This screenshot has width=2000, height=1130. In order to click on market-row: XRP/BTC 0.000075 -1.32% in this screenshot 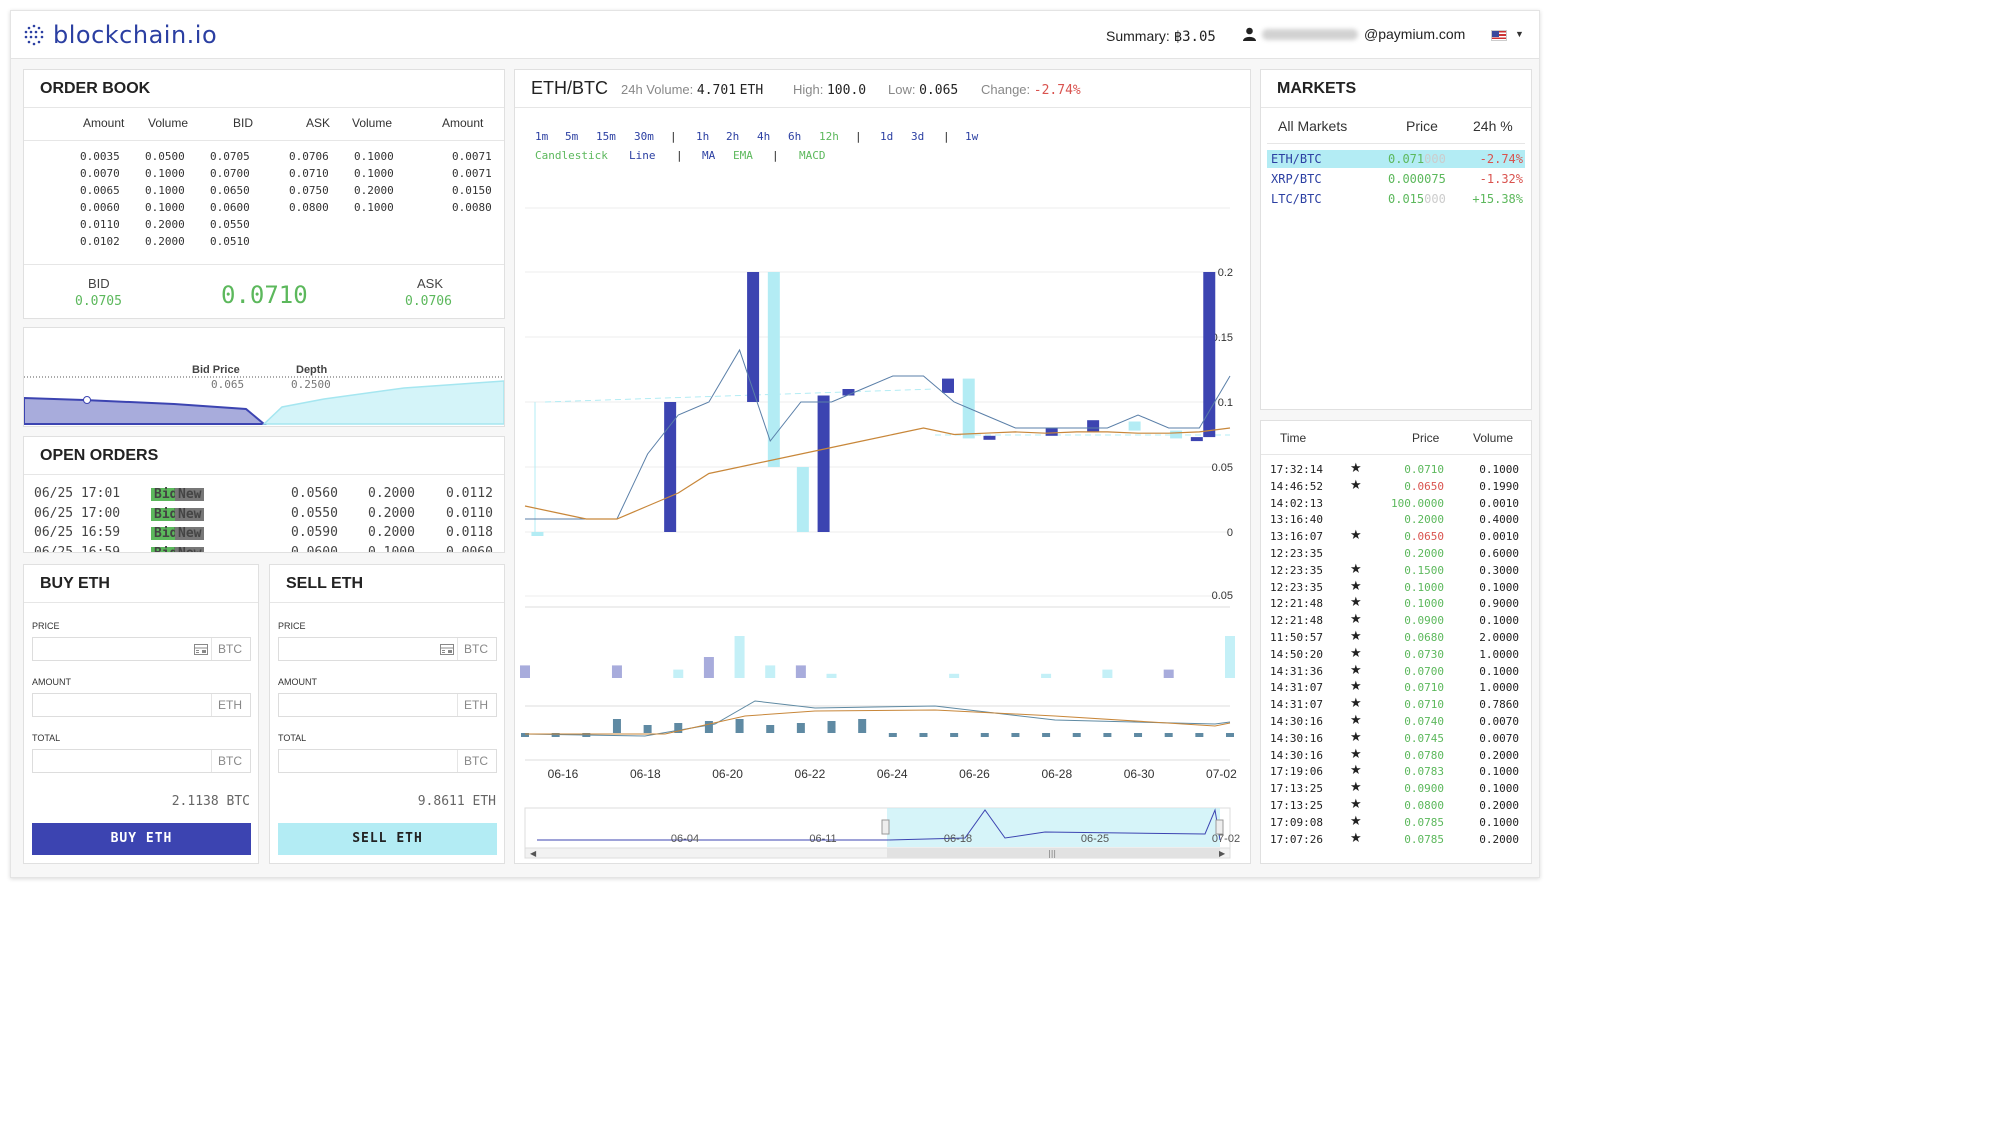, I will do `click(1396, 179)`.